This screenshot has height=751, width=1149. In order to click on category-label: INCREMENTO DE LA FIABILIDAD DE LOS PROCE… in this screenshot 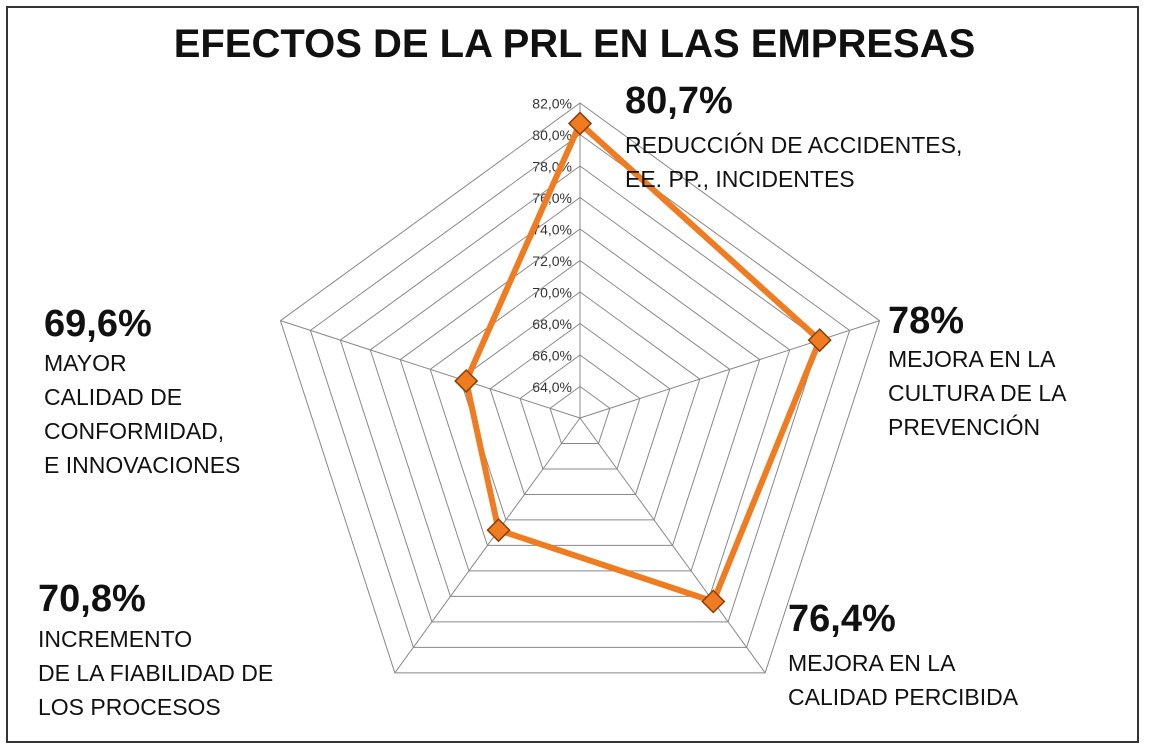, I will do `click(156, 673)`.